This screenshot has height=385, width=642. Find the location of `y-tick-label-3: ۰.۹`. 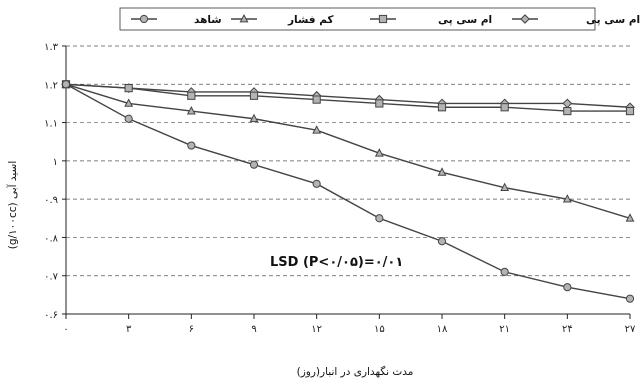

y-tick-label-3: ۰.۹ is located at coordinates (51, 200).